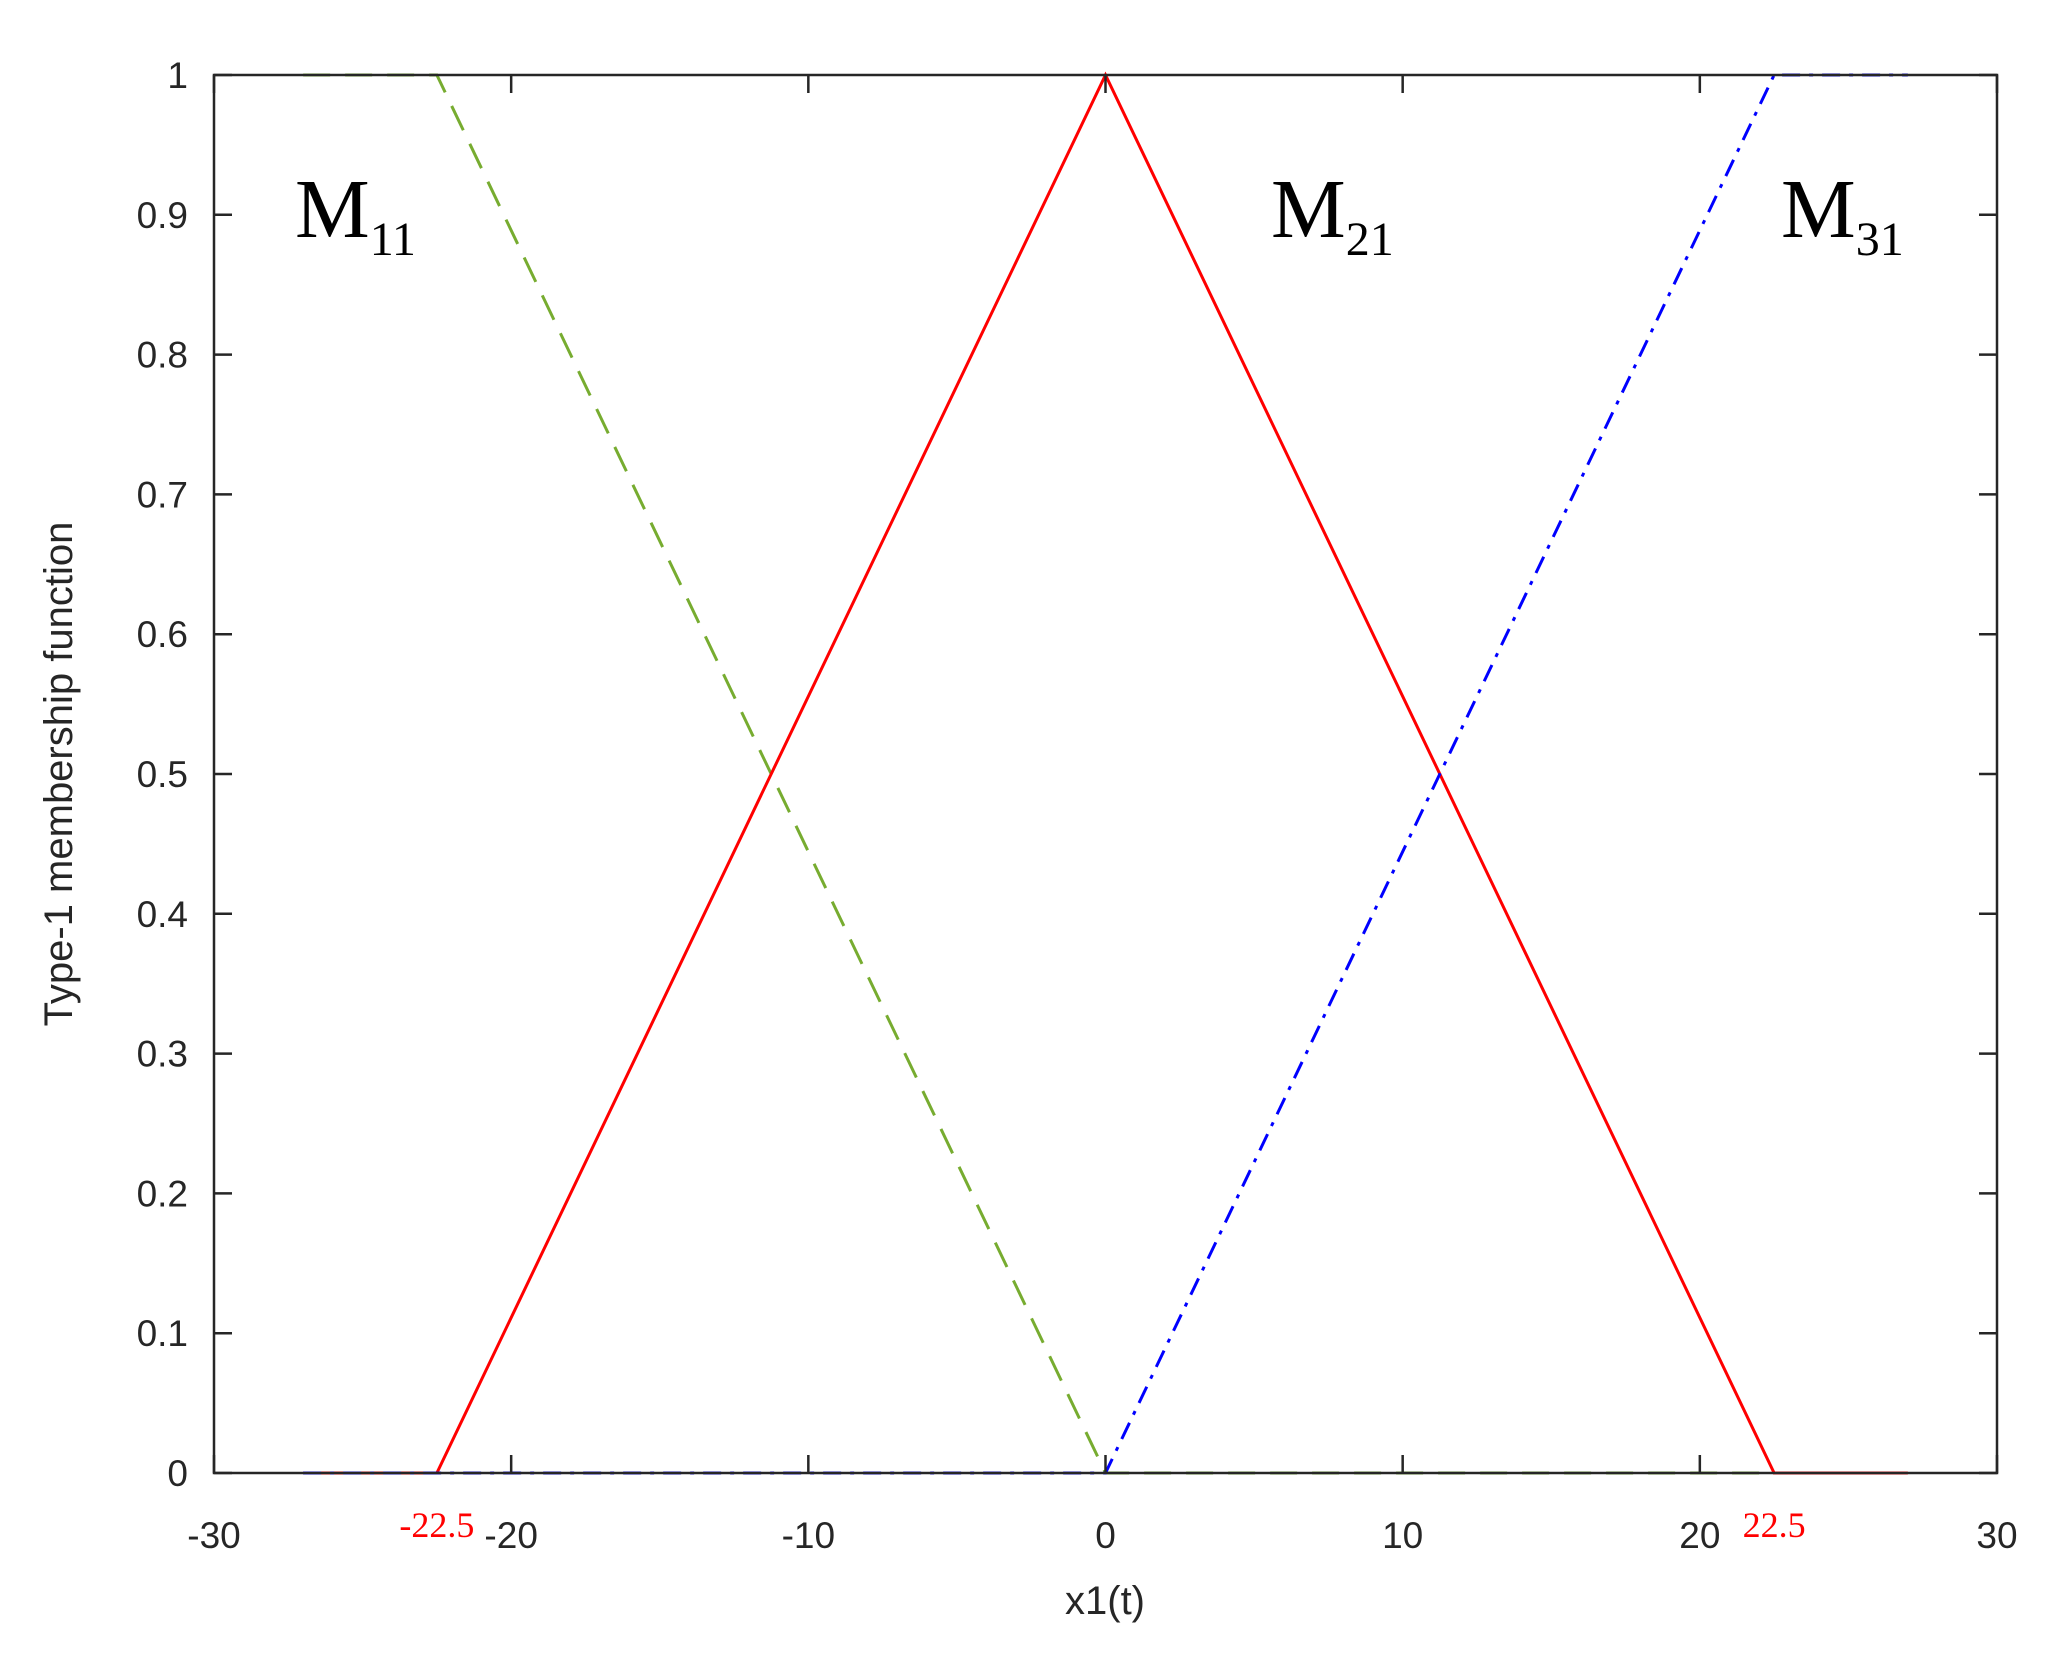 The image size is (2056, 1661). Describe the element at coordinates (162, 1193) in the screenshot. I see `y-tick-label: 0.2` at that location.